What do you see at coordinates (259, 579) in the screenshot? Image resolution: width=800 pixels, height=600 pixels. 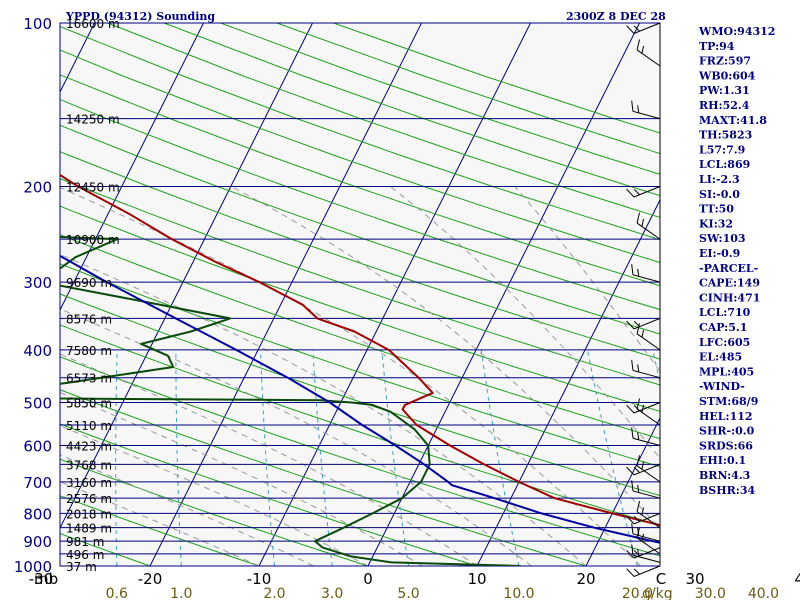 I see `temperature-tick-label: -10` at bounding box center [259, 579].